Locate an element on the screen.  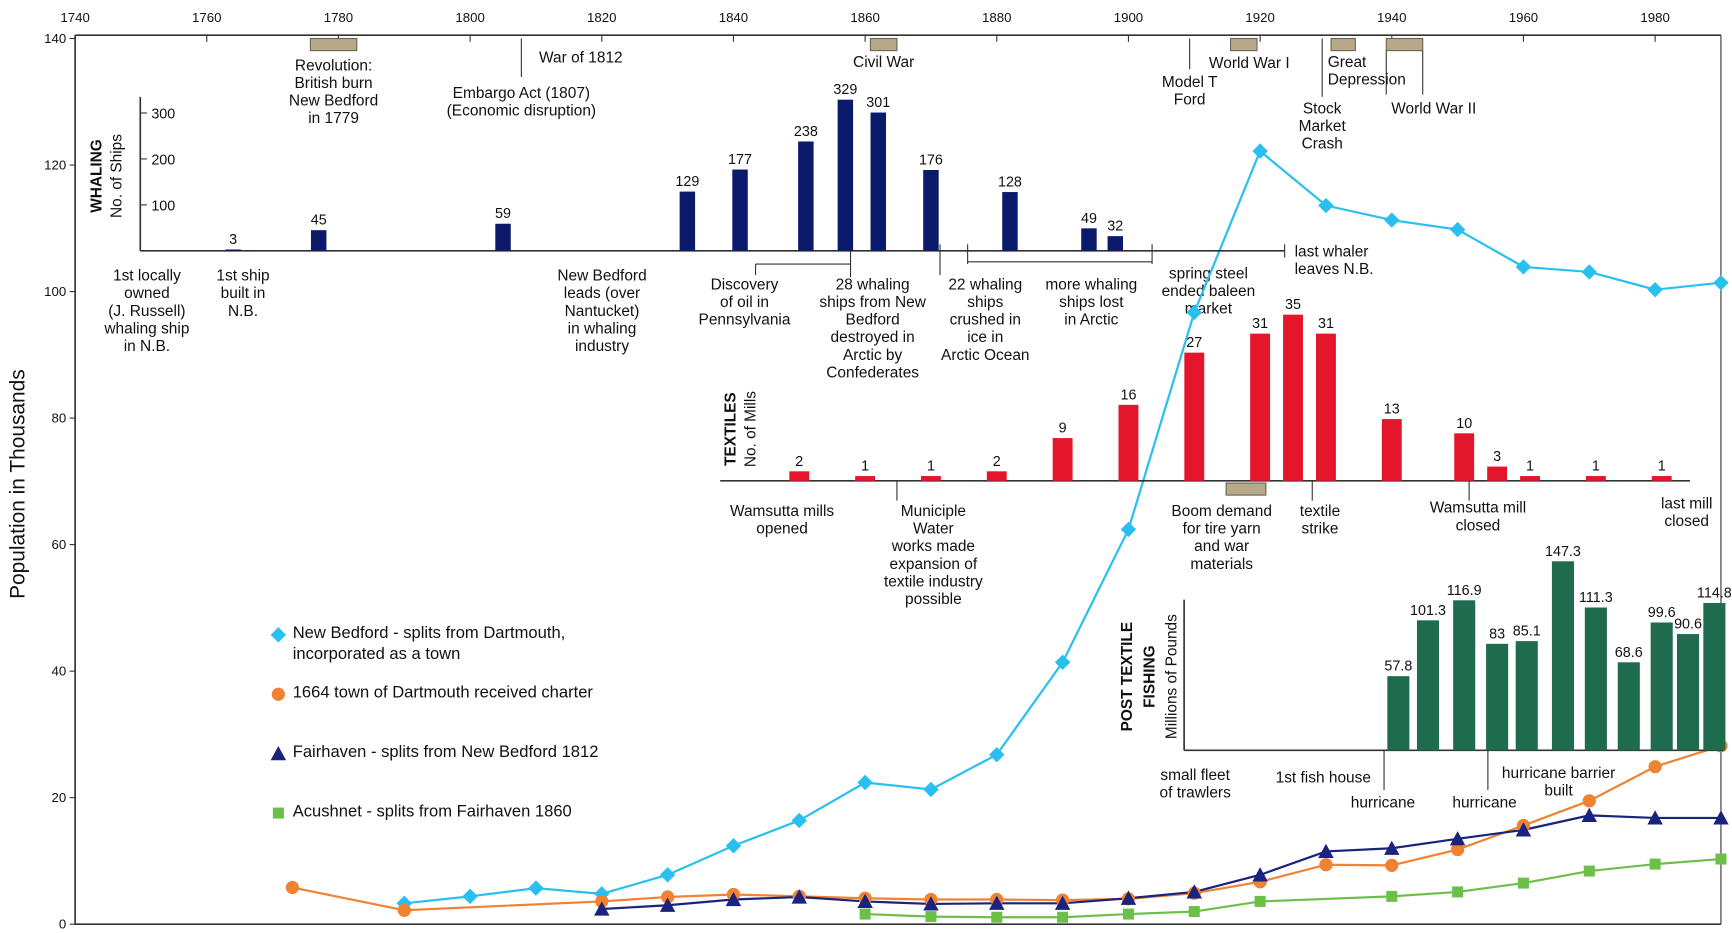
value-label: 90.6 is located at coordinates (1688, 625).